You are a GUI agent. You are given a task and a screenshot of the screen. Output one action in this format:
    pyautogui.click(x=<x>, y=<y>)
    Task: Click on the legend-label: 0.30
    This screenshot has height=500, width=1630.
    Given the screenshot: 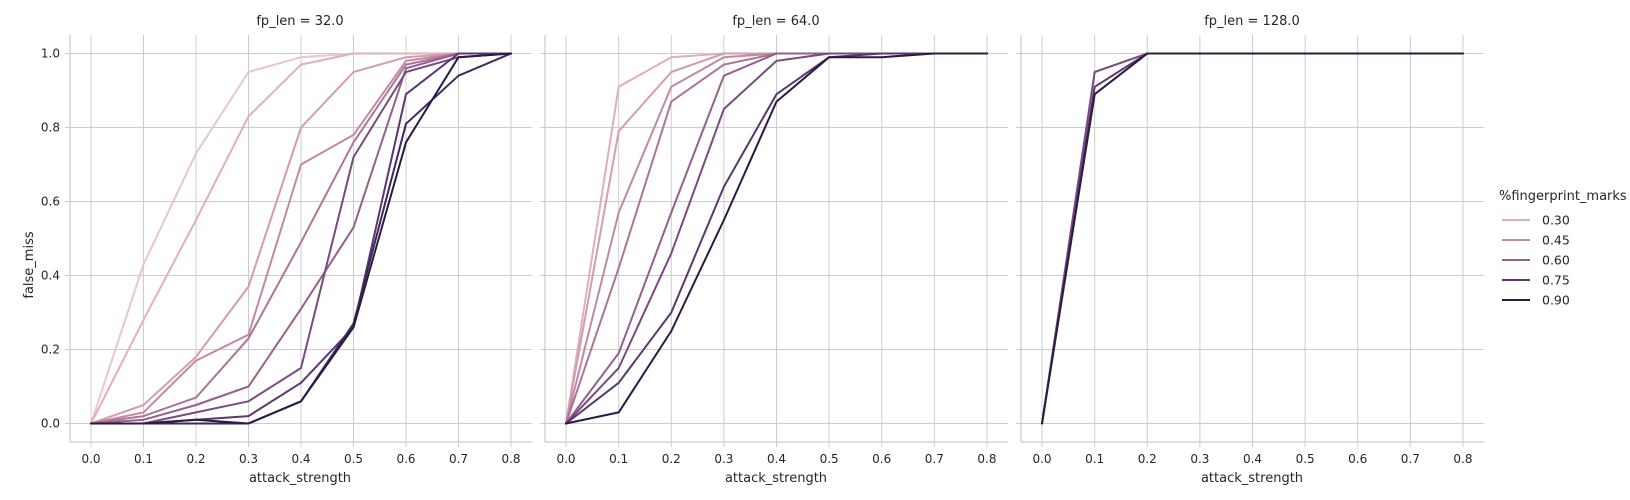 What is the action you would take?
    pyautogui.click(x=1556, y=220)
    